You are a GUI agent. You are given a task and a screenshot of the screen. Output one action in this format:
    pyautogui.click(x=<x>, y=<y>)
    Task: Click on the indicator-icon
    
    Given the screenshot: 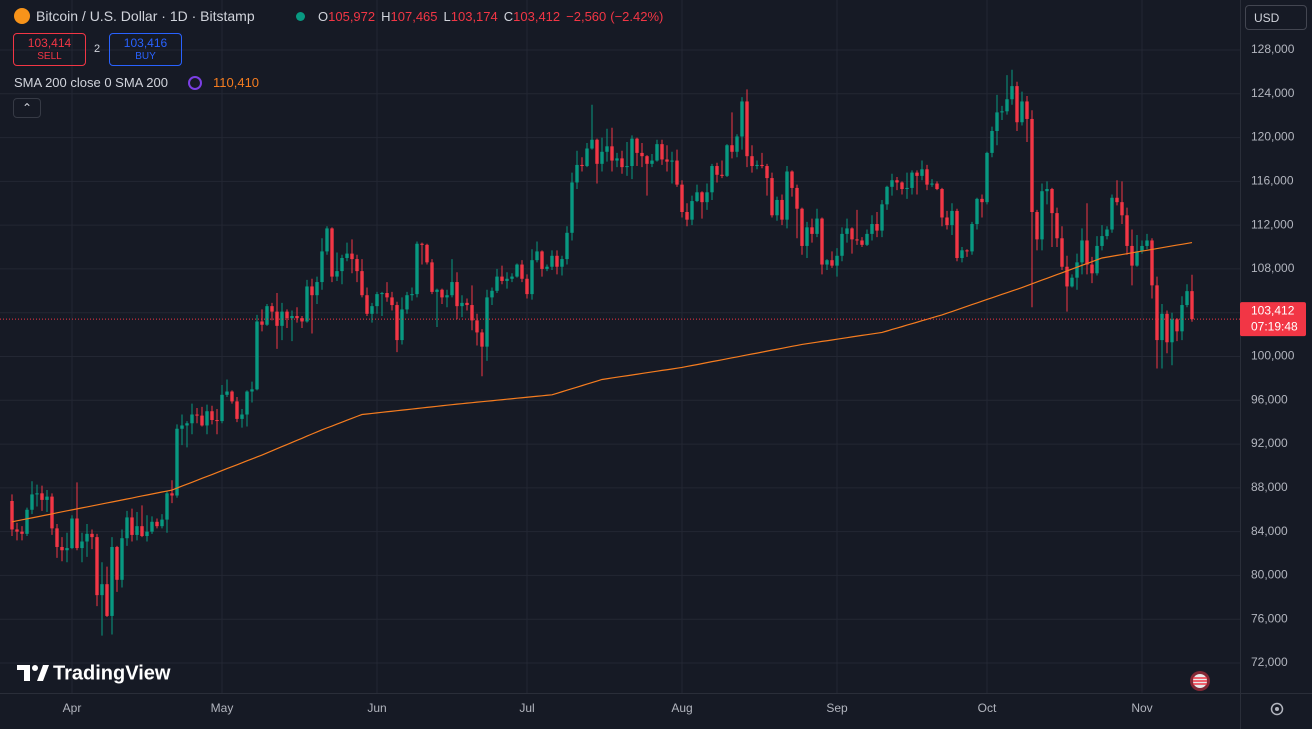 What is the action you would take?
    pyautogui.click(x=195, y=83)
    